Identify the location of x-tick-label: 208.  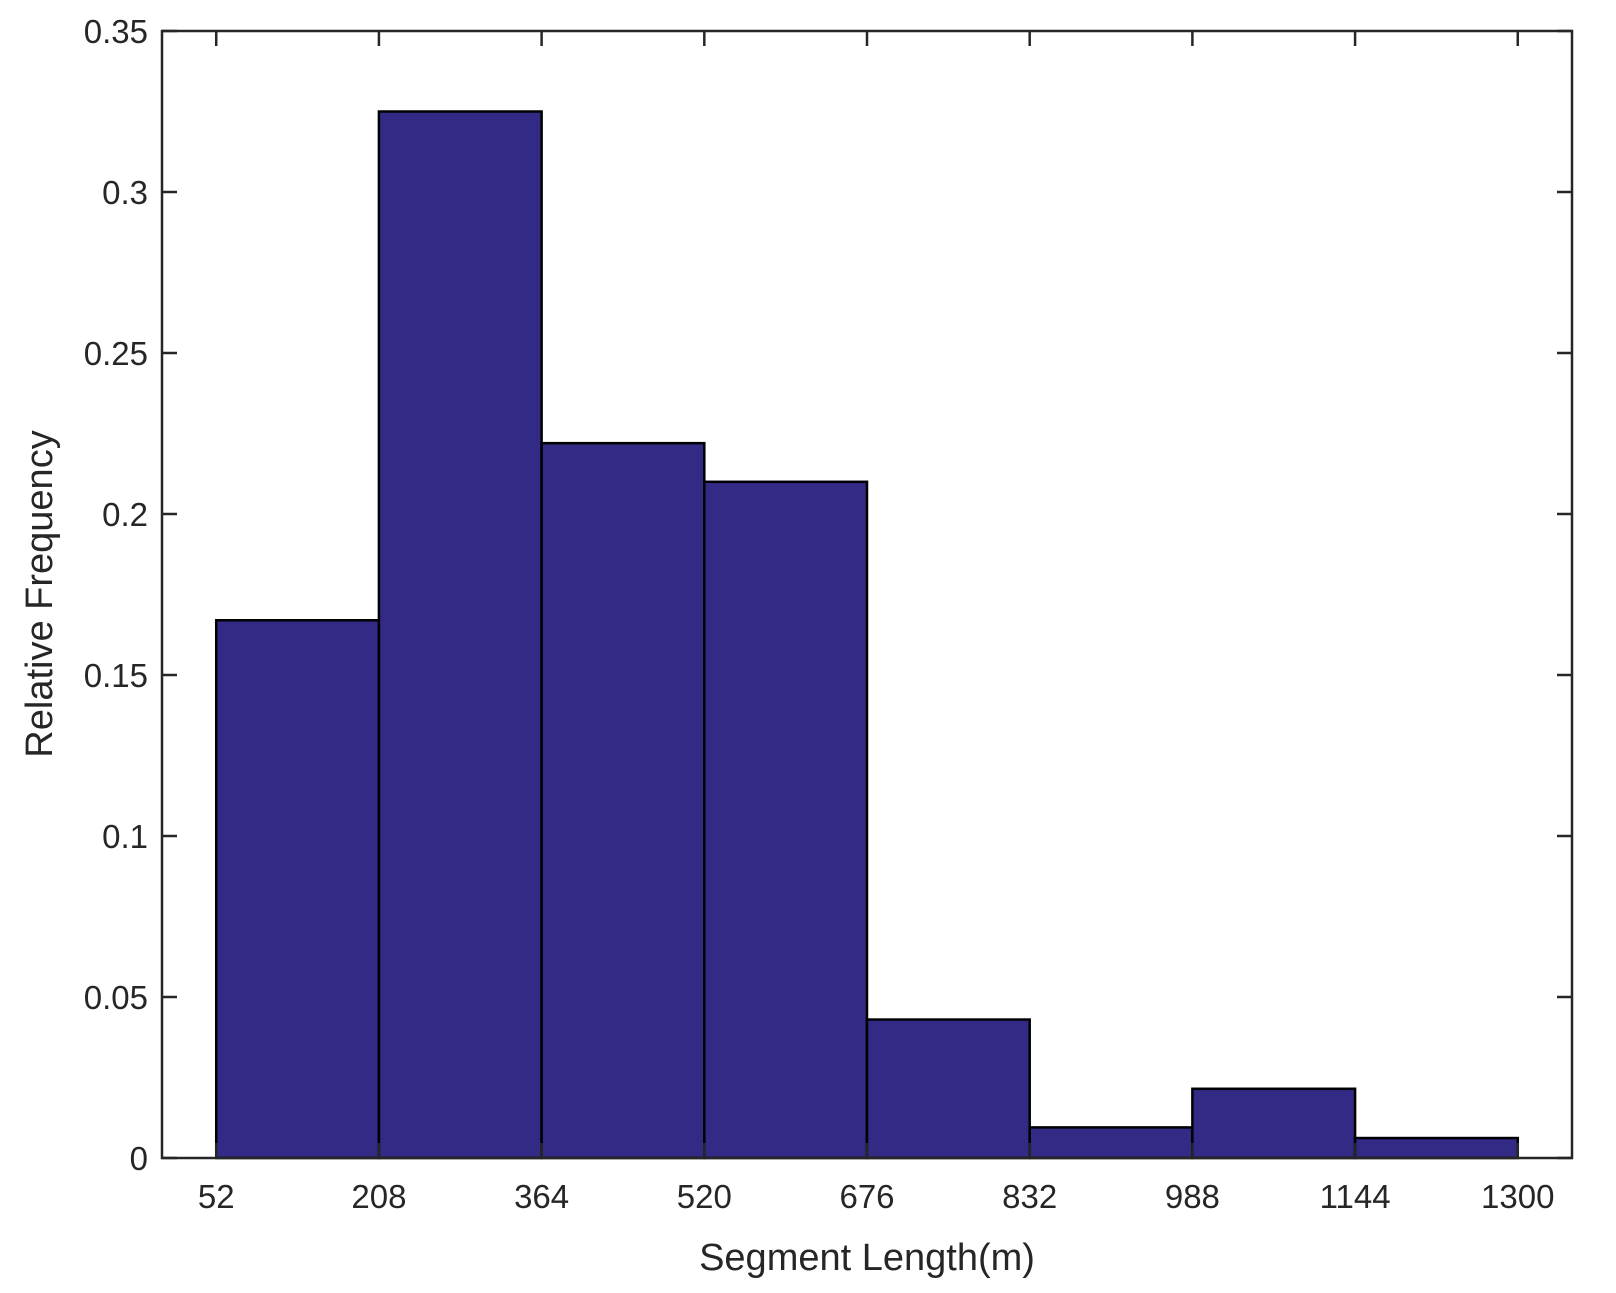
(378, 1196).